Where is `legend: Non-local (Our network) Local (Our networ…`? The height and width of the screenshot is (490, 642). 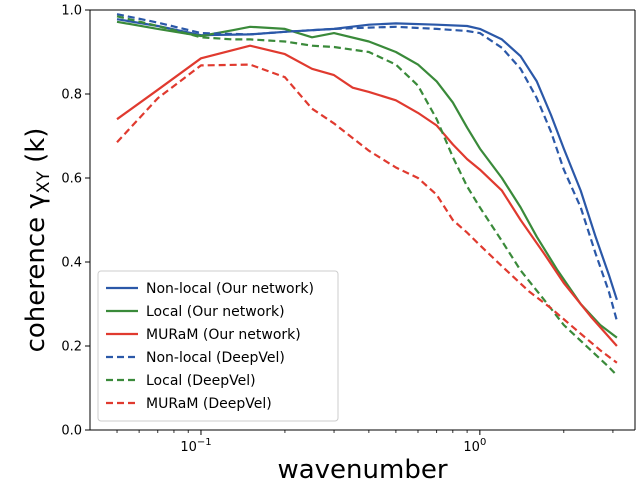 legend: Non-local (Our network) Local (Our networ… is located at coordinates (218, 346).